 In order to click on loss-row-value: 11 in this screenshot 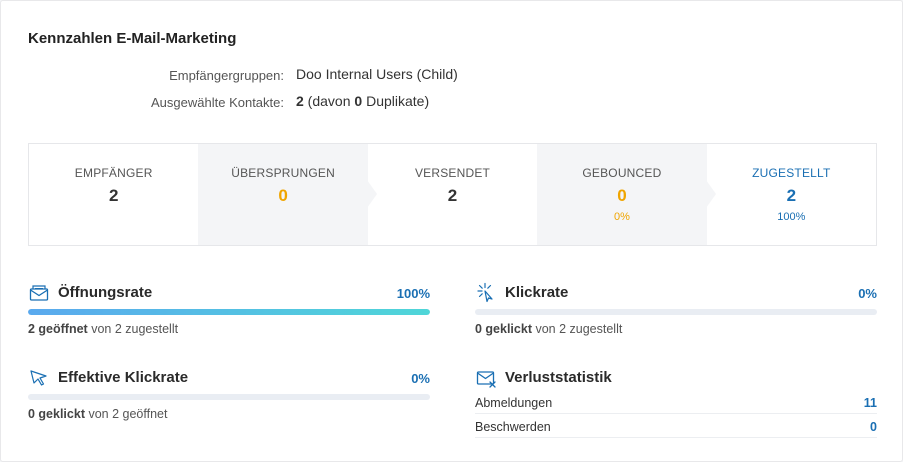, I will do `click(870, 403)`.